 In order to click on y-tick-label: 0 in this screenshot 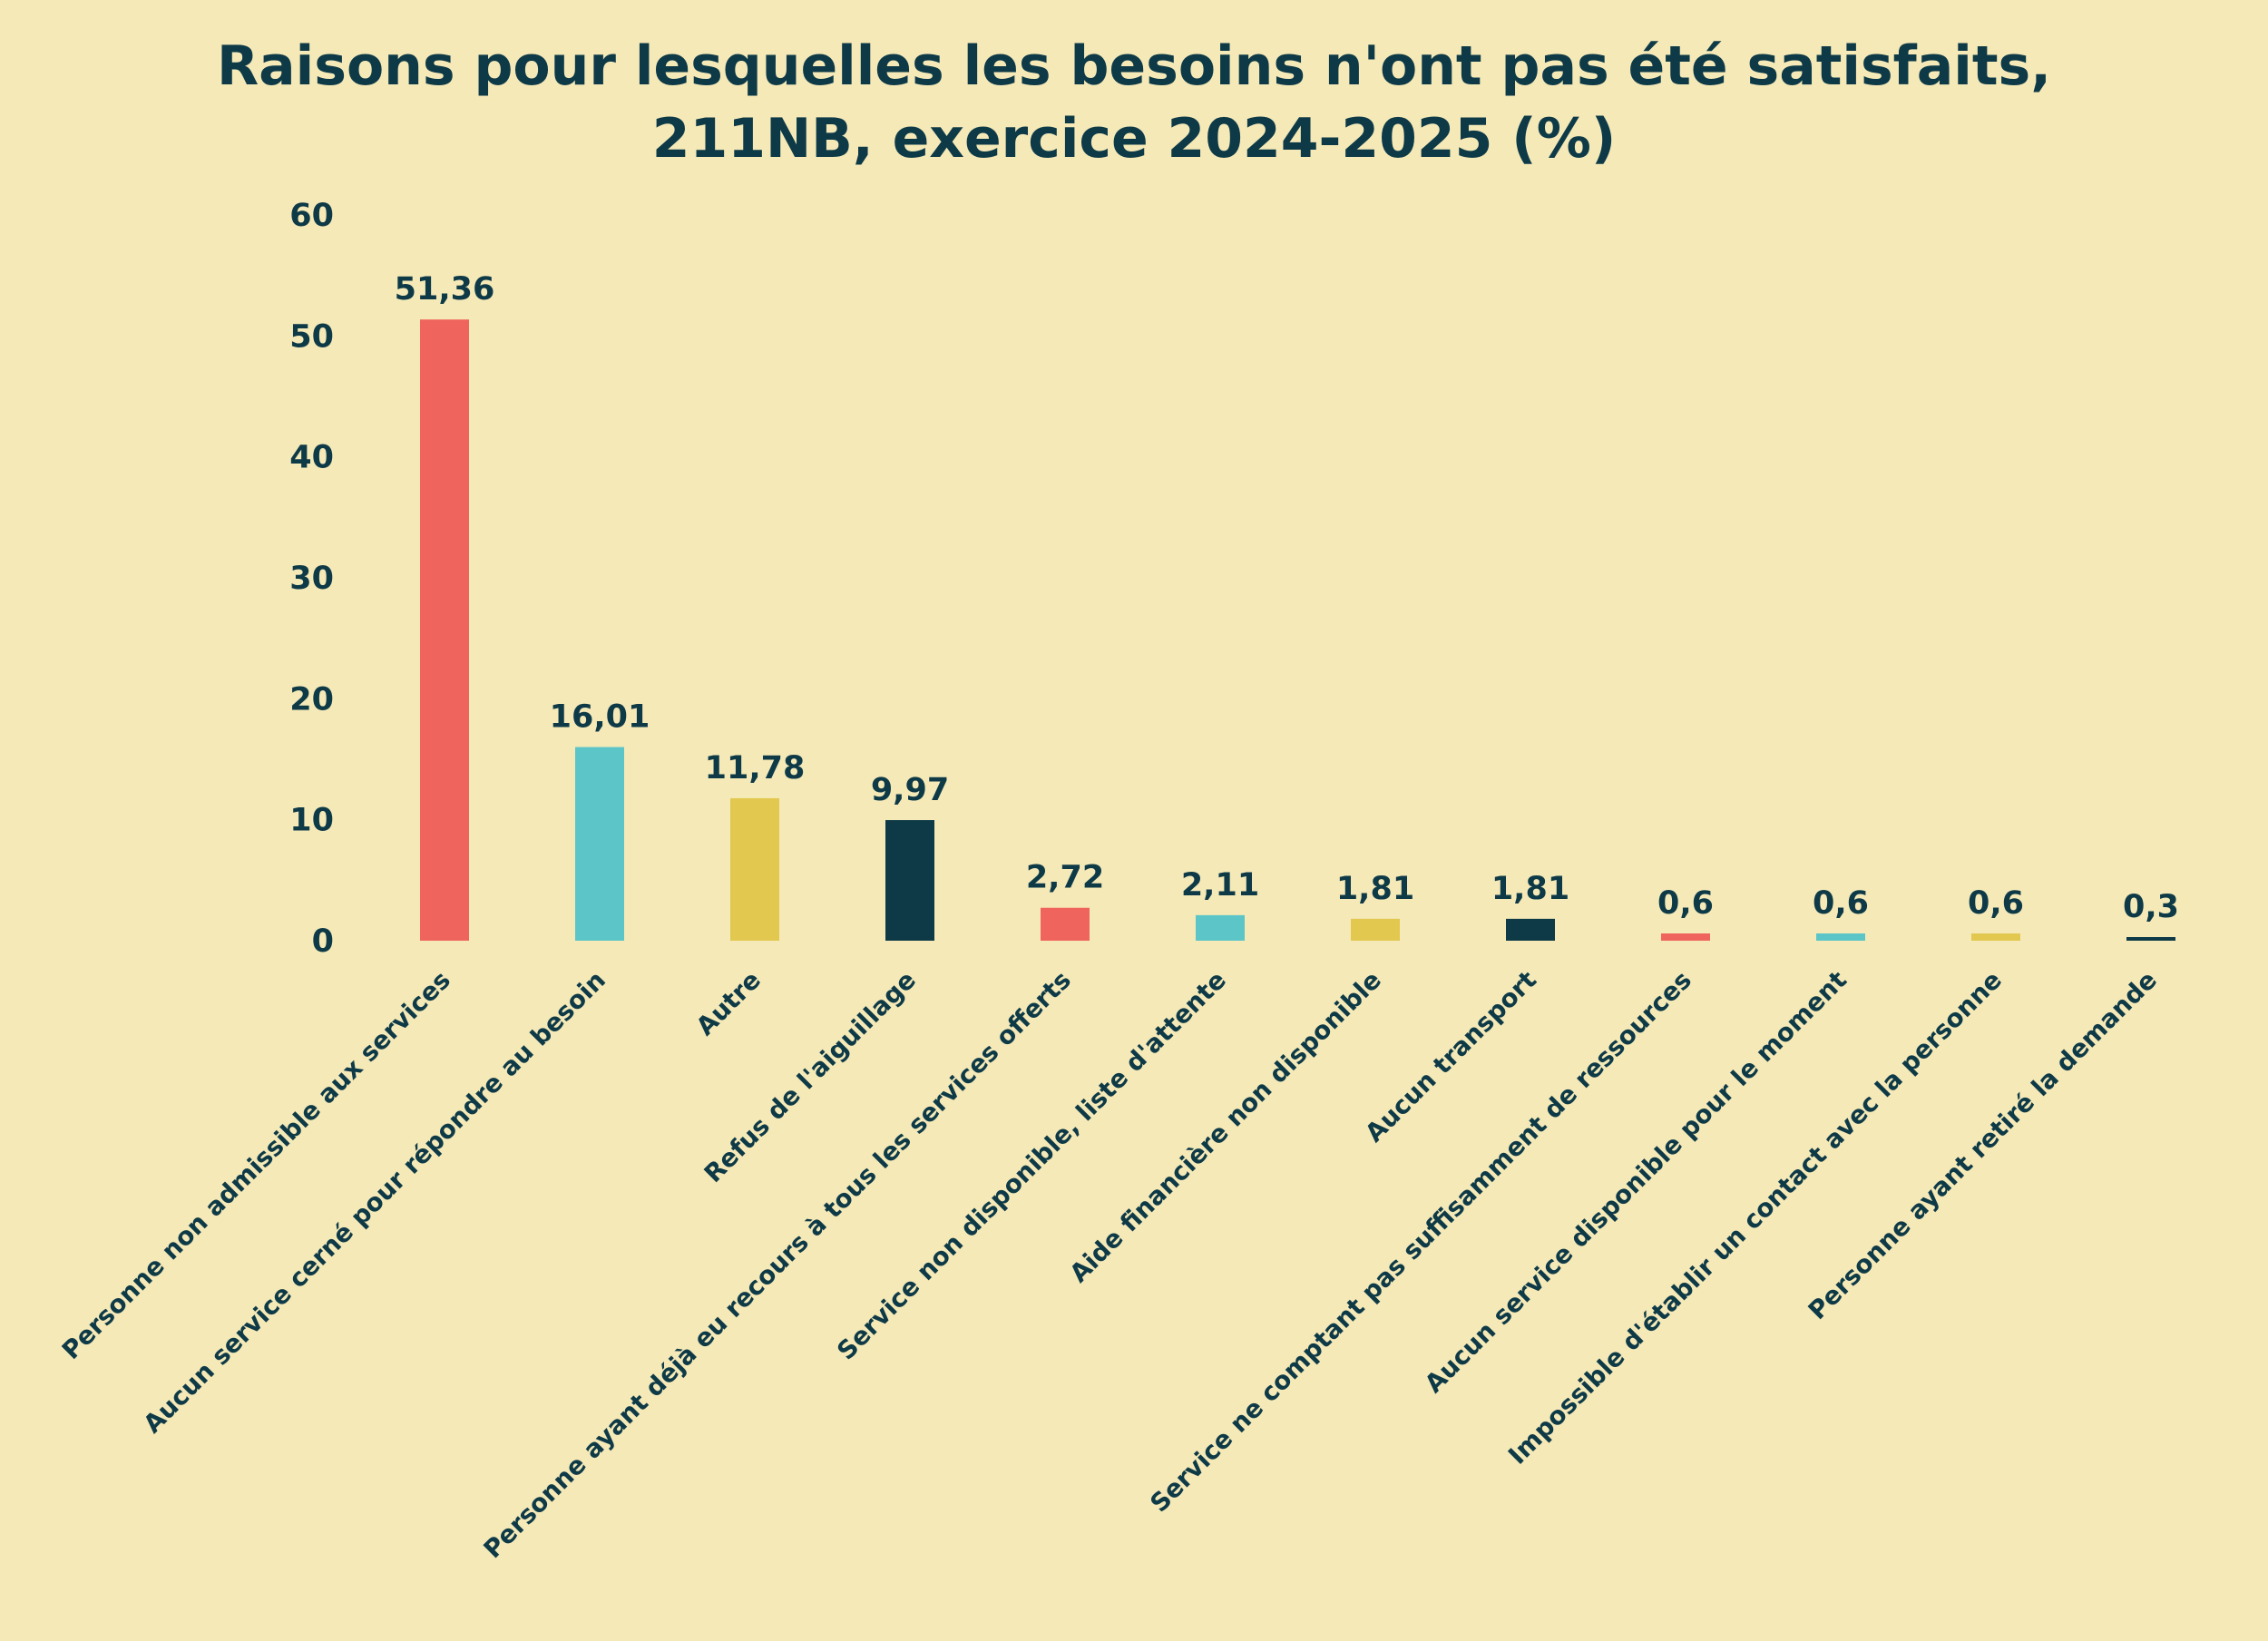, I will do `click(323, 941)`.